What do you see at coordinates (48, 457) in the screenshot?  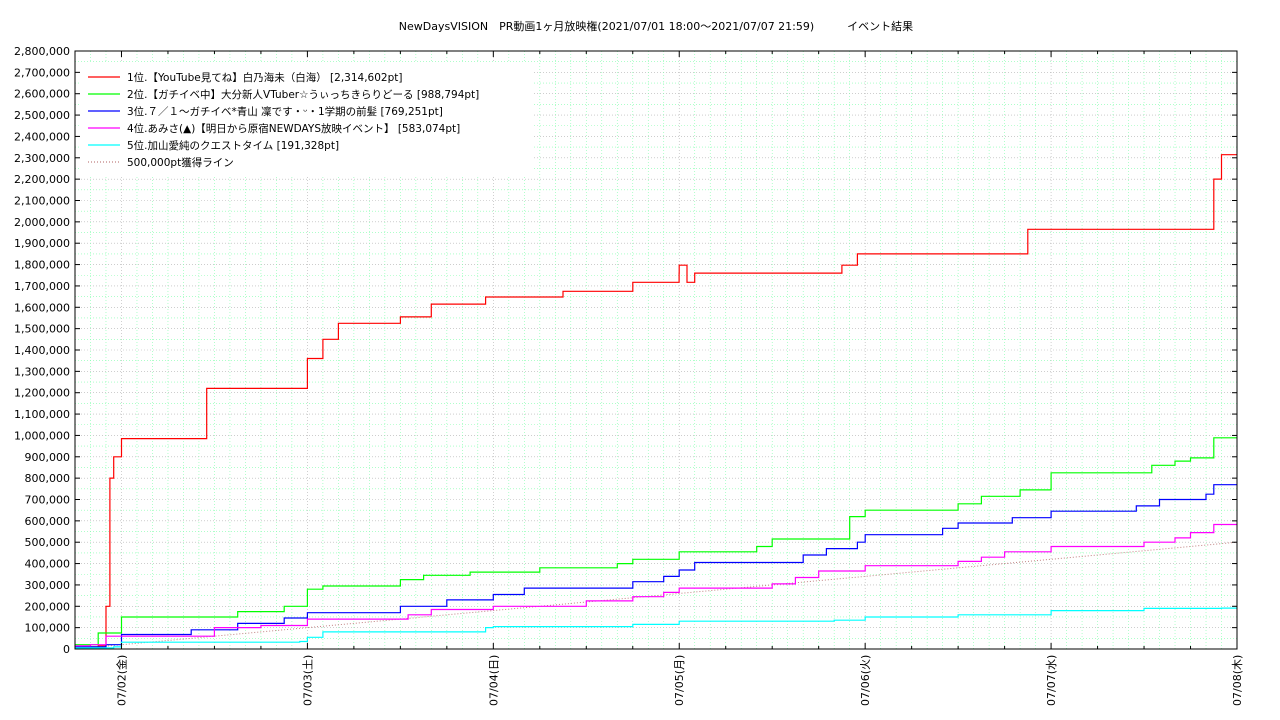 I see `y-tick-label: 900,000` at bounding box center [48, 457].